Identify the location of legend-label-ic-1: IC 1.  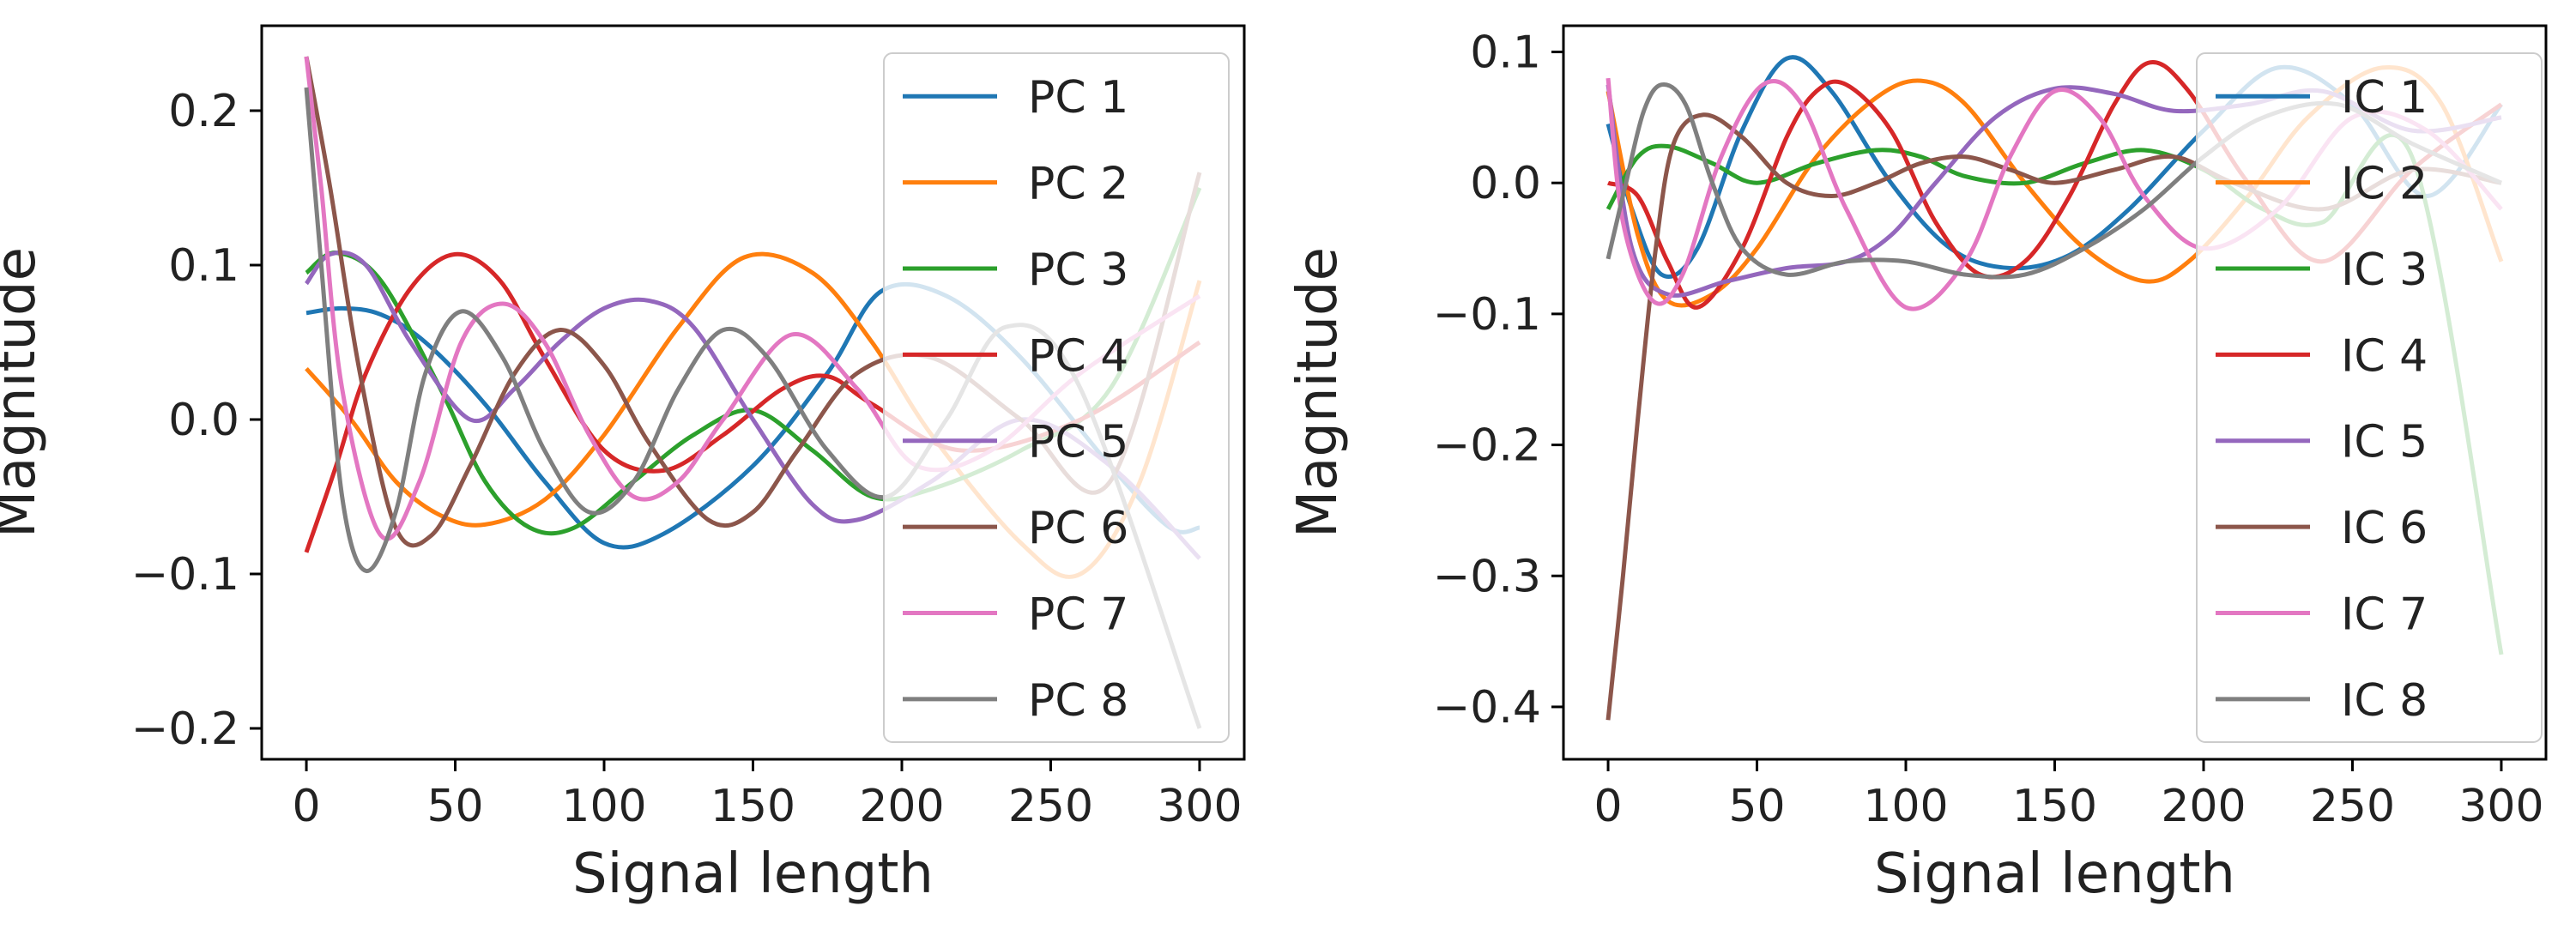
(2384, 98).